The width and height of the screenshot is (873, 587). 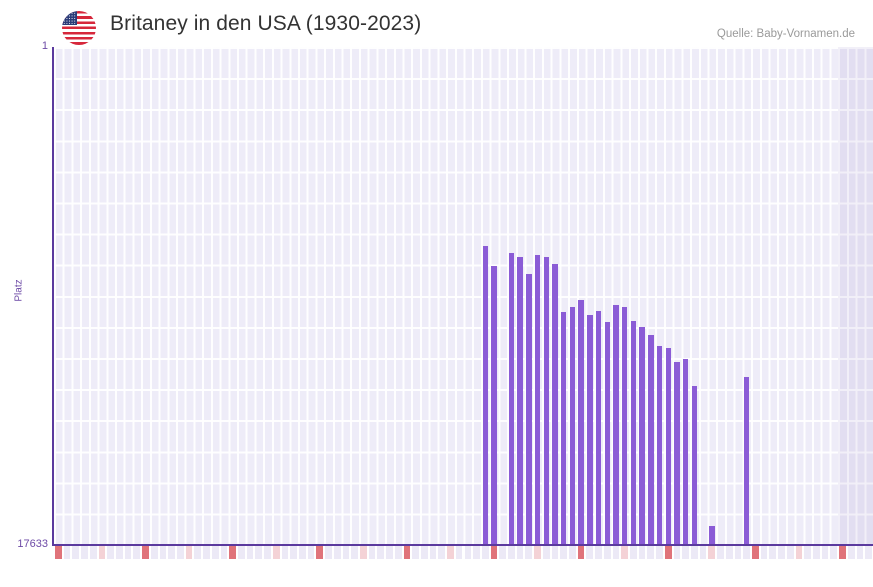 I want to click on x-axis-tick-strip, so click(x=463, y=552).